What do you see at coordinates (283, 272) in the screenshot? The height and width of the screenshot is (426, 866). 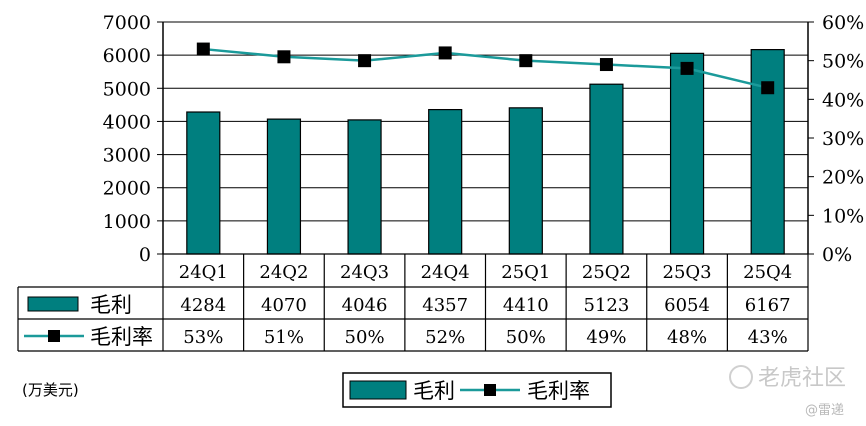 I see `x-tick-label: 24Q2` at bounding box center [283, 272].